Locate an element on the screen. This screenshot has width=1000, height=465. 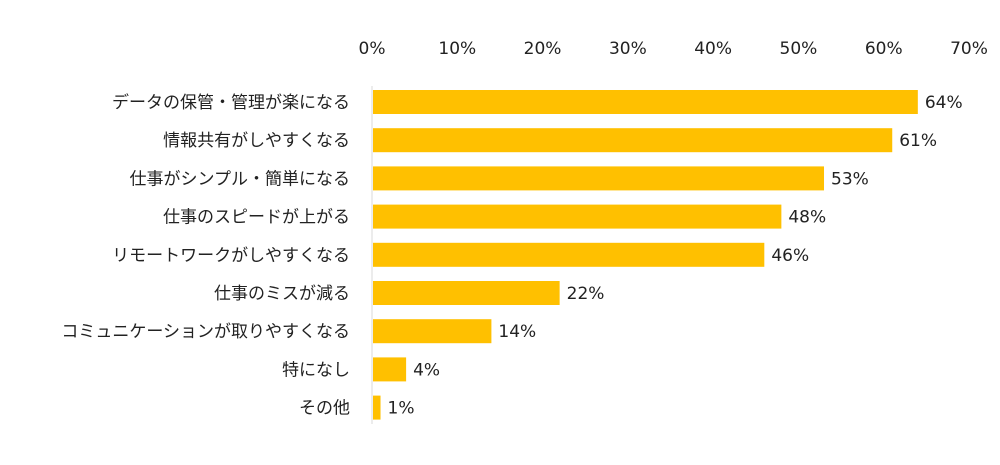
x-tick-label: 30% is located at coordinates (628, 49).